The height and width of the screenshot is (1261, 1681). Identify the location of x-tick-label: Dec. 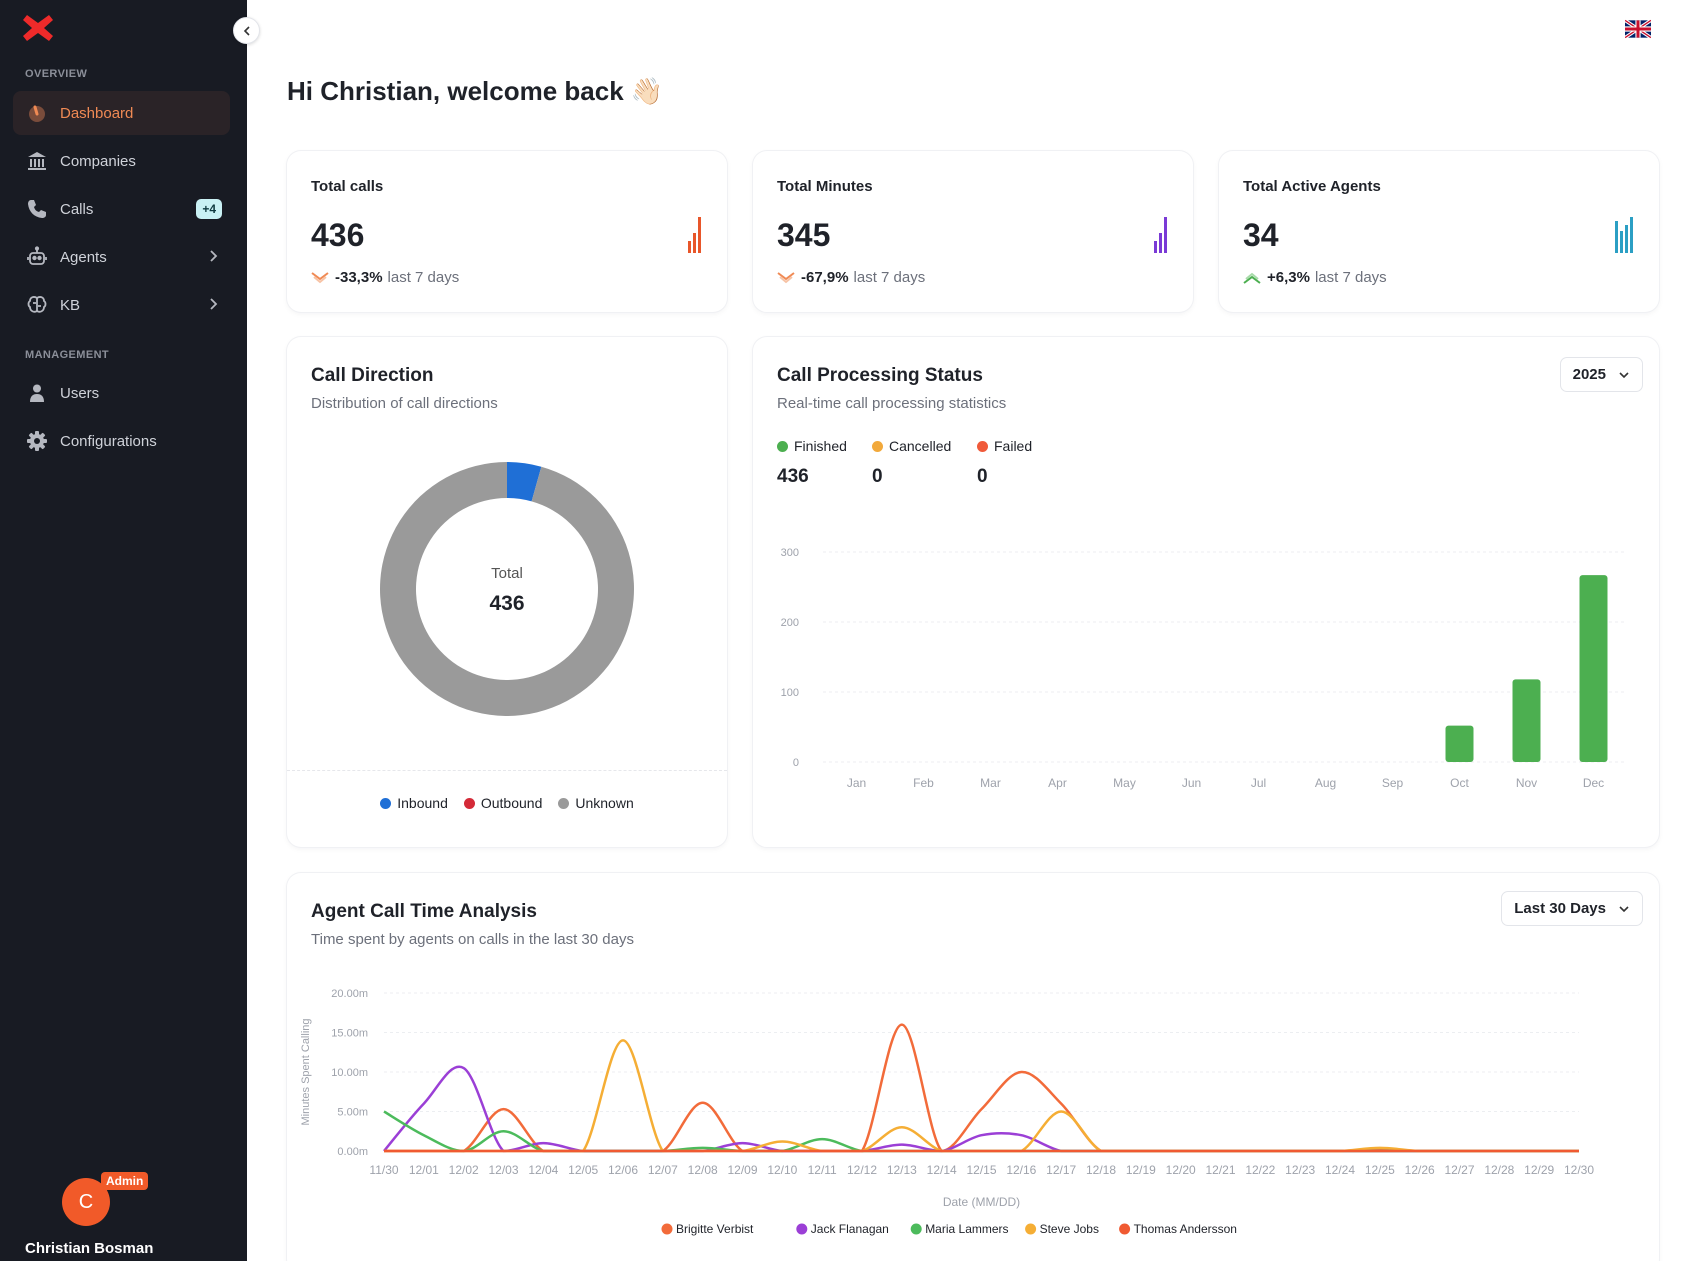
(1593, 783).